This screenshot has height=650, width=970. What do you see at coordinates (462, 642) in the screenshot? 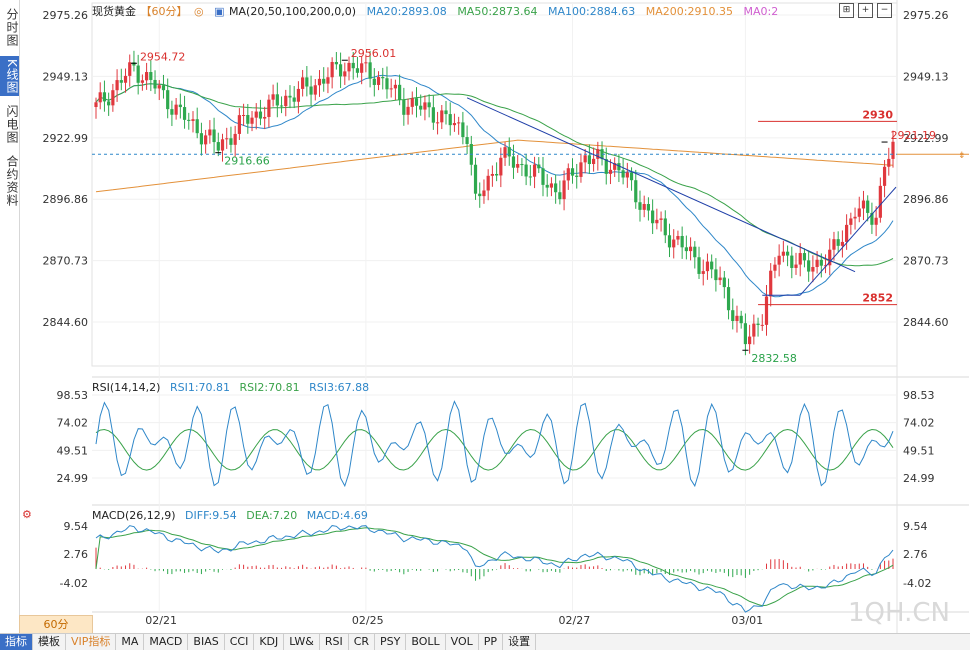
I see `indicator-tab-13: VOL` at bounding box center [462, 642].